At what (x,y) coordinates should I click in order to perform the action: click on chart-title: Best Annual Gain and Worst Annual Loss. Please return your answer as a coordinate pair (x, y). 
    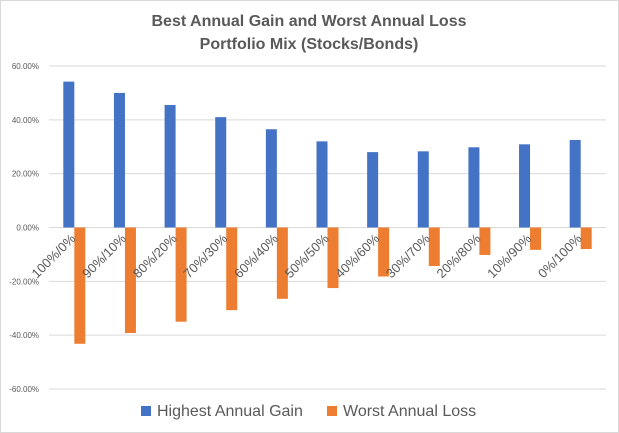
    Looking at the image, I should click on (309, 21).